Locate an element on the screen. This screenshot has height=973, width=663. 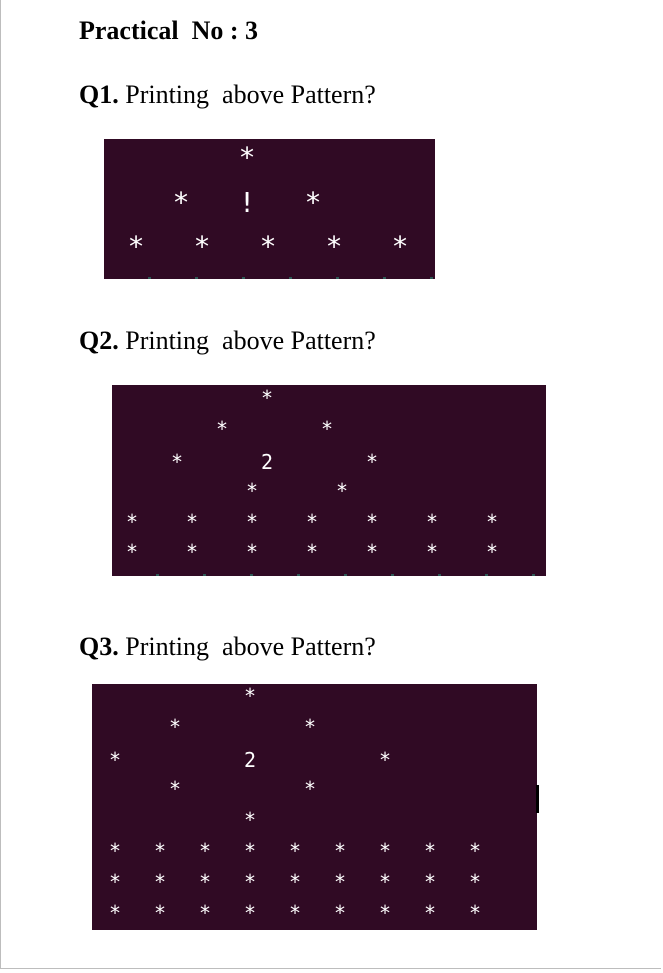
practical-title: Practical No : 3 is located at coordinates (169, 30).